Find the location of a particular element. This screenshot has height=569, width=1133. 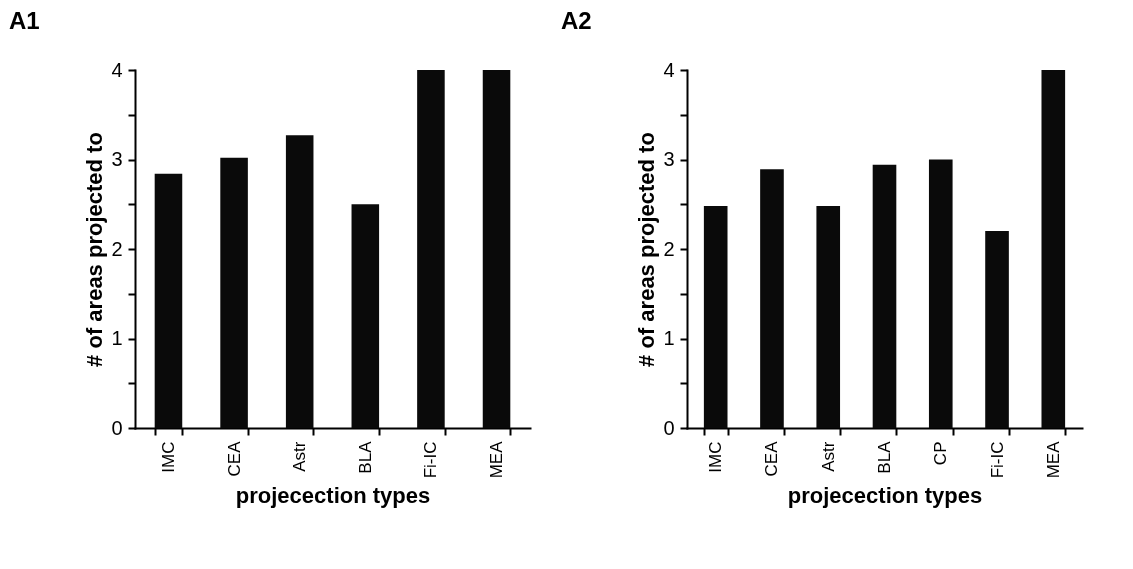

x-tick-label: CP is located at coordinates (941, 453).